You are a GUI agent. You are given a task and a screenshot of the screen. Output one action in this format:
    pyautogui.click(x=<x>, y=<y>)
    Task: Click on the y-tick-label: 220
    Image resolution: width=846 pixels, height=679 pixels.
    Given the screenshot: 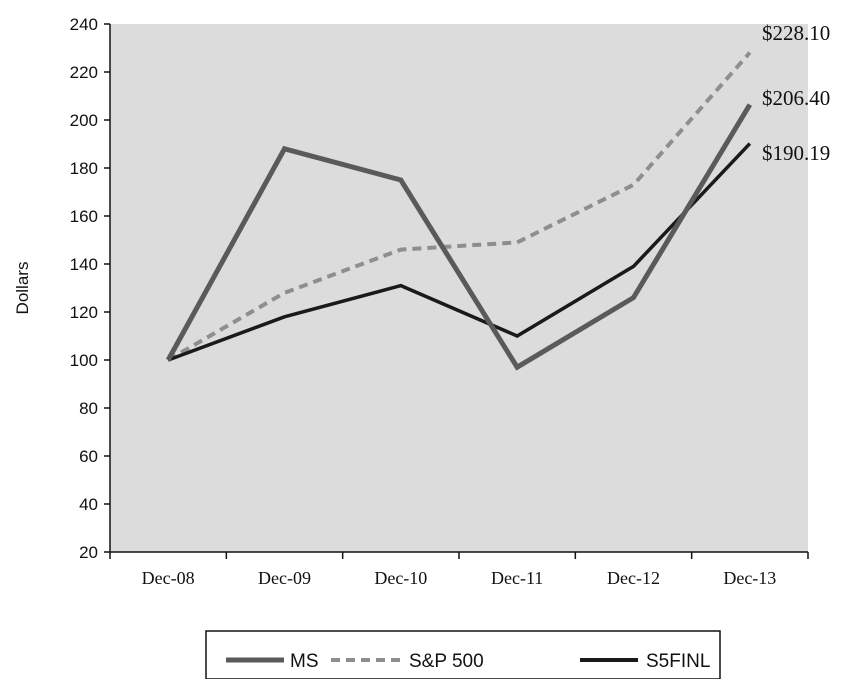 What is the action you would take?
    pyautogui.click(x=84, y=72)
    